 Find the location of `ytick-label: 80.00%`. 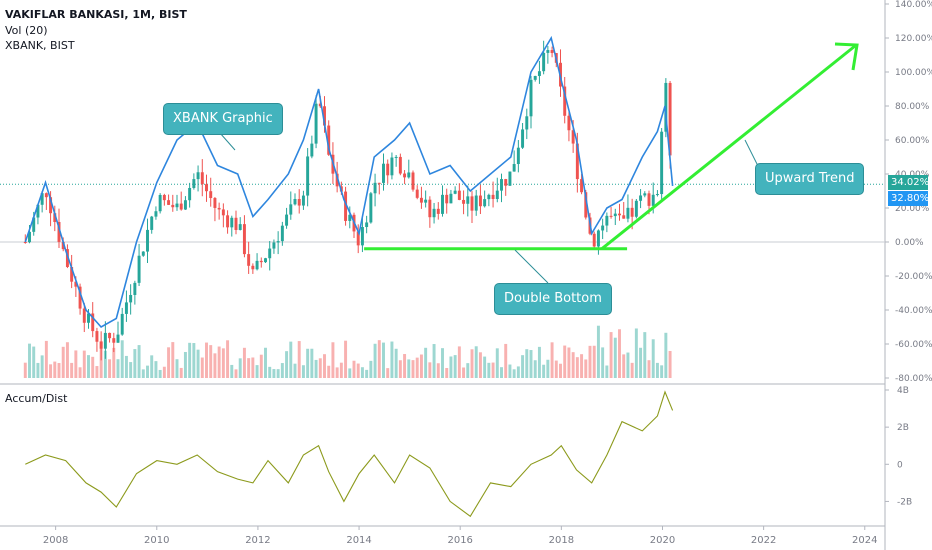

ytick-label: 80.00% is located at coordinates (912, 107).